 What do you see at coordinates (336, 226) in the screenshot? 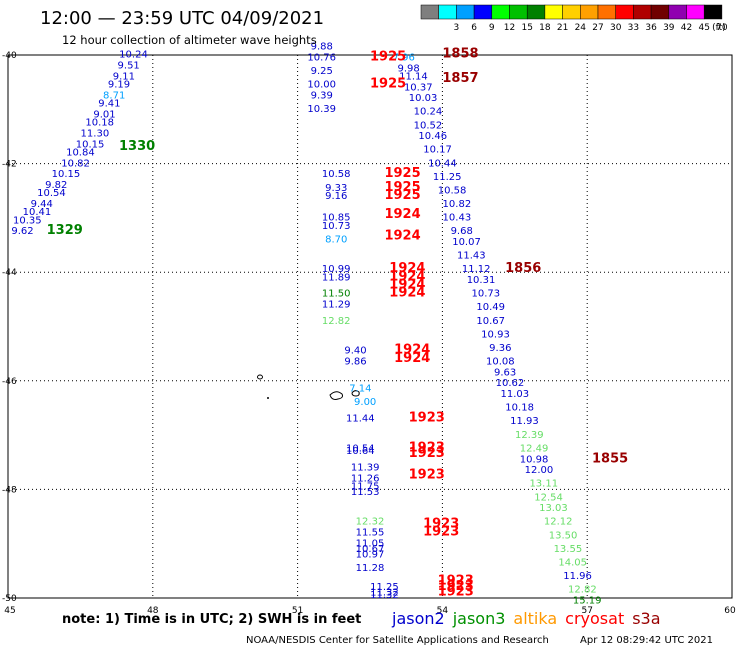
I see `swh-value: 10.73` at bounding box center [336, 226].